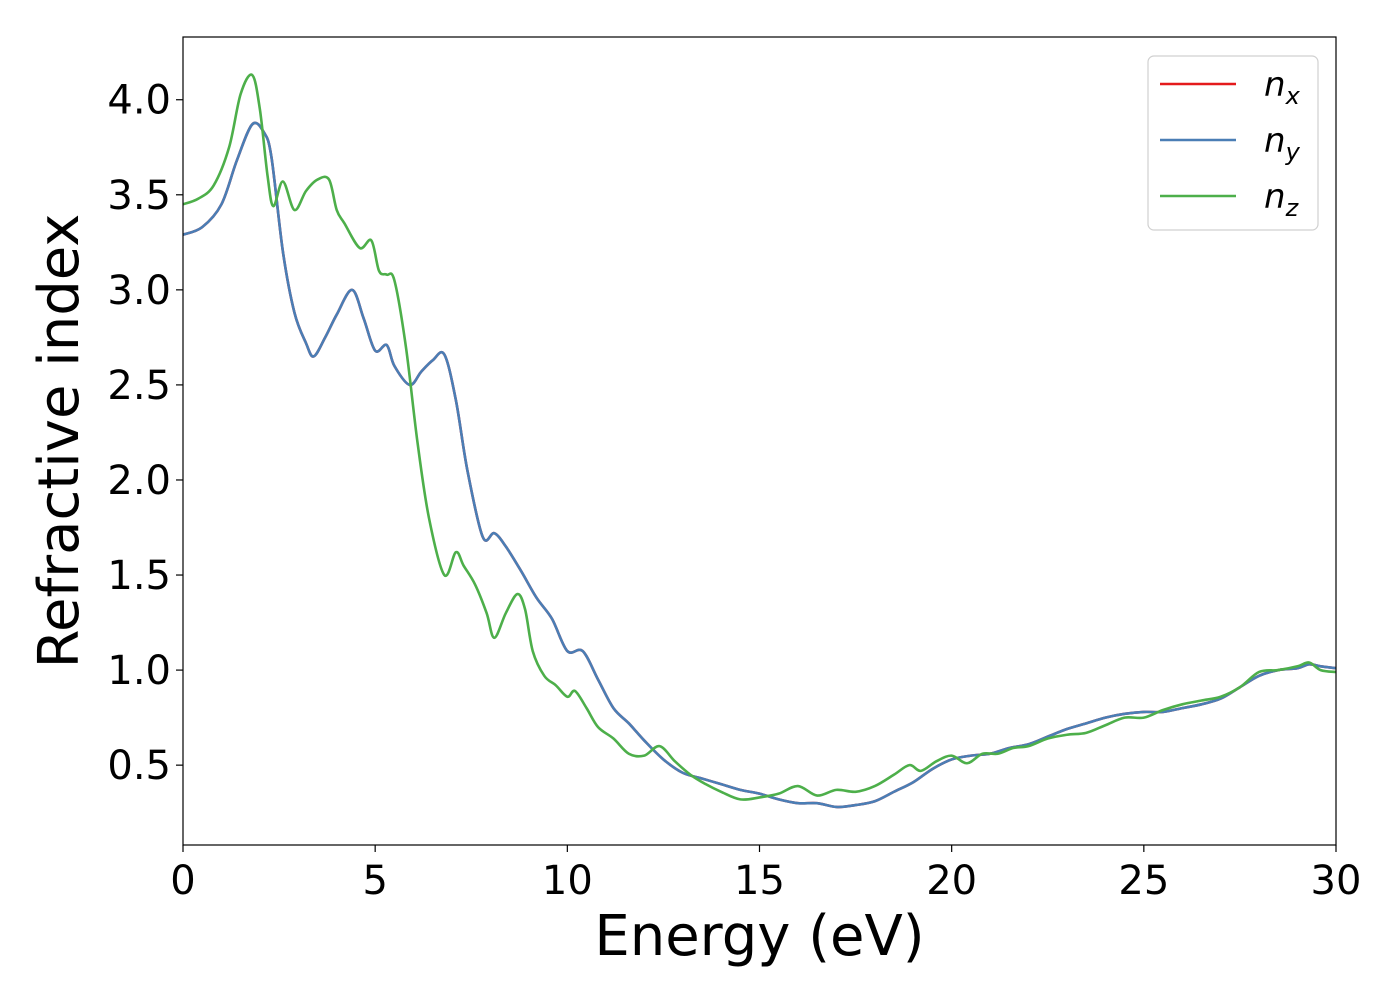 The height and width of the screenshot is (1000, 1400). I want to click on y-tick-label: 2.0, so click(139, 481).